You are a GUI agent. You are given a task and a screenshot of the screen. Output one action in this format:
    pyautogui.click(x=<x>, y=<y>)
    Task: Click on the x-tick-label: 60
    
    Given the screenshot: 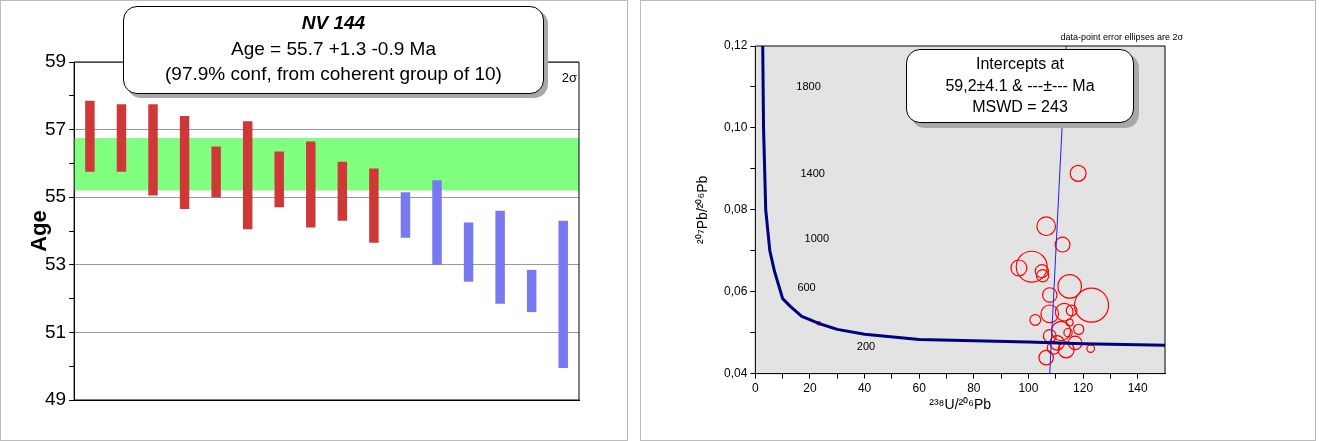 What is the action you would take?
    pyautogui.click(x=919, y=388)
    